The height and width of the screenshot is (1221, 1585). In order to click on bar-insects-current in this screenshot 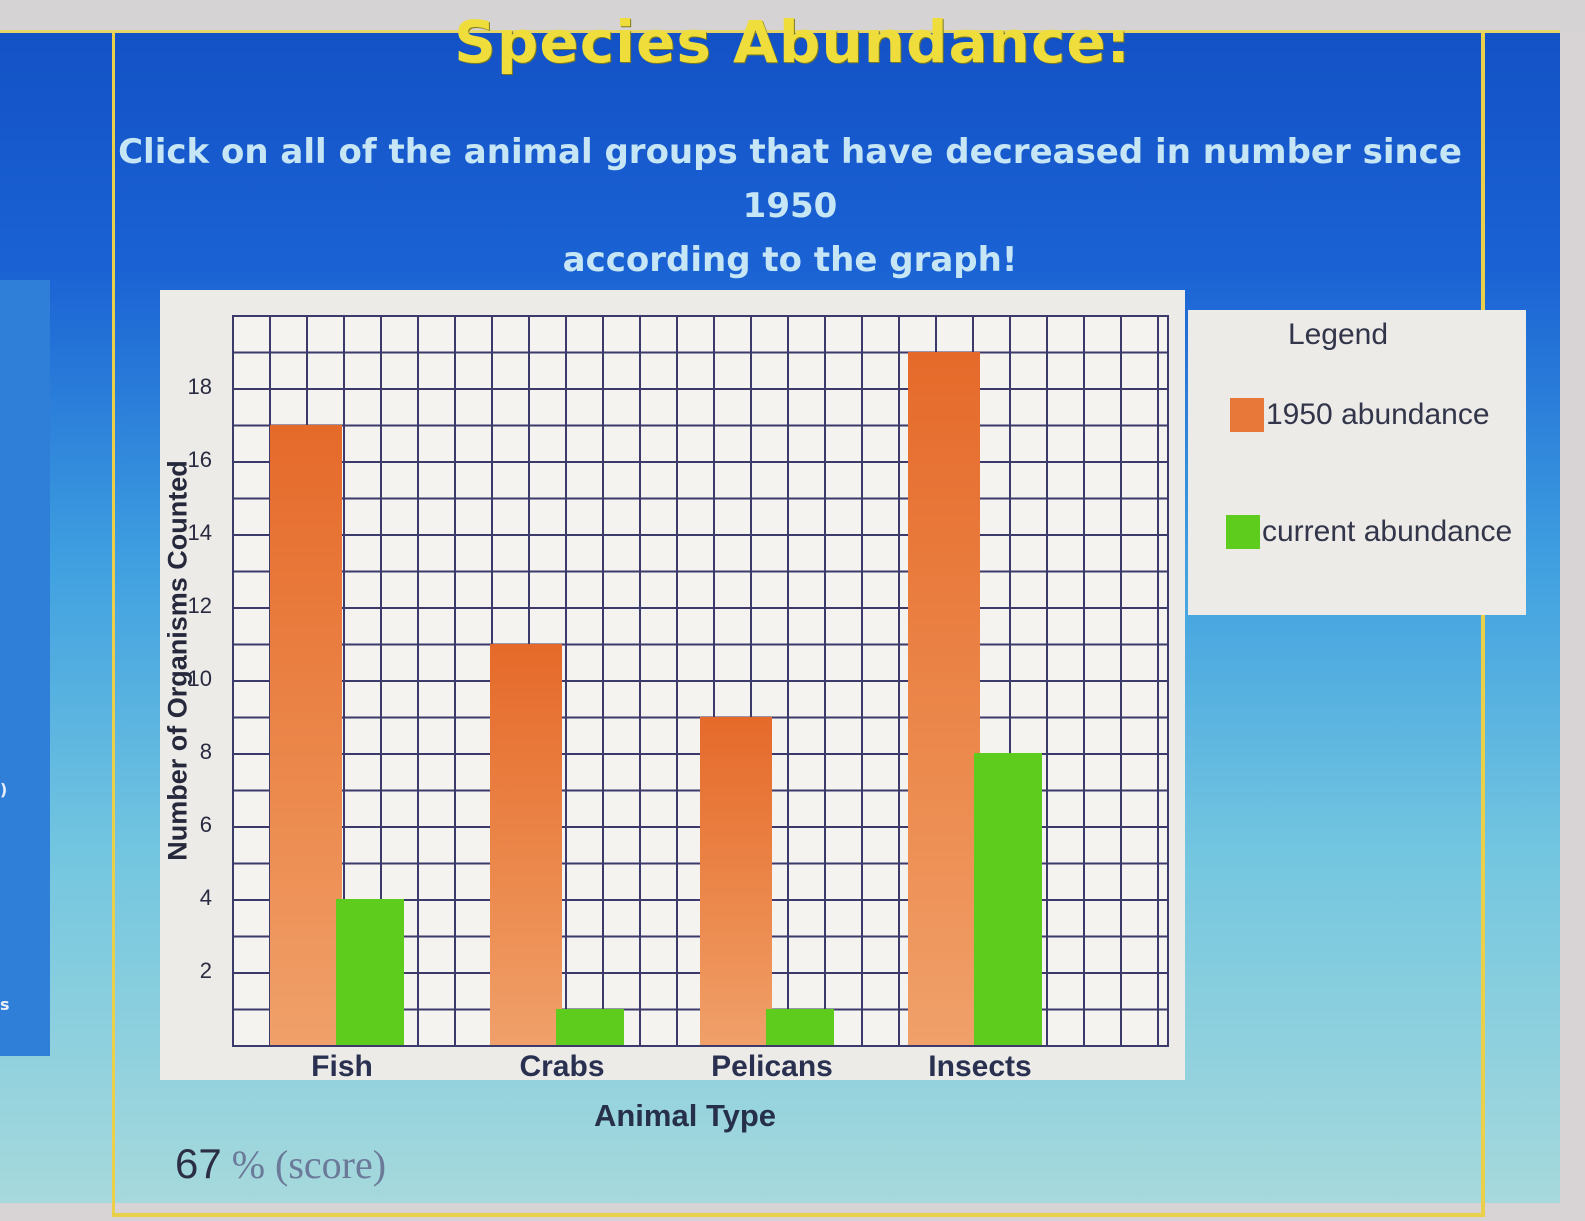, I will do `click(1008, 899)`.